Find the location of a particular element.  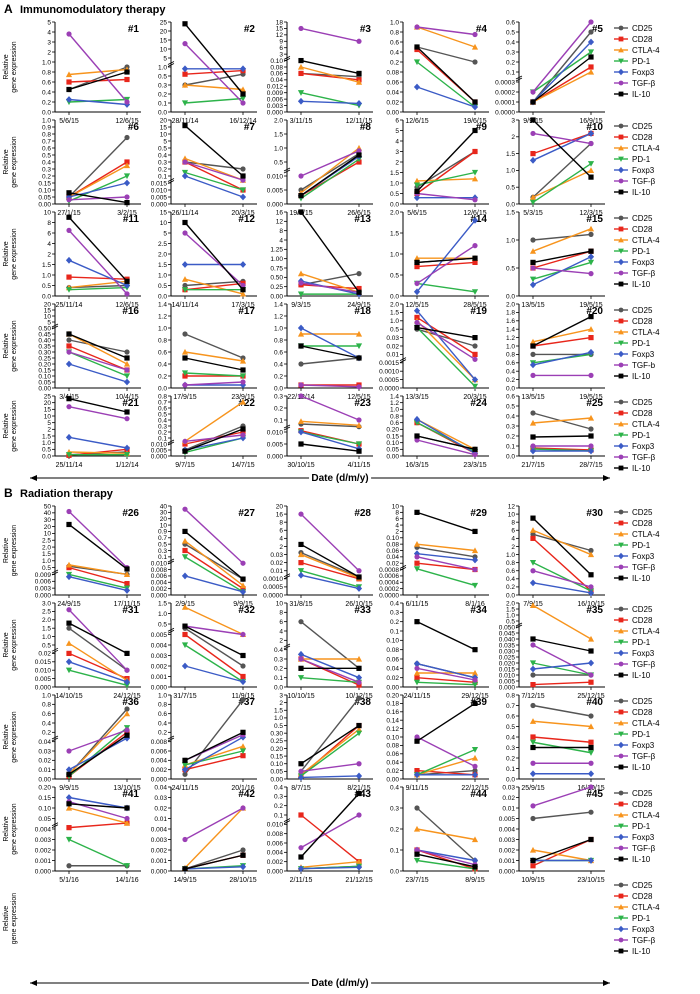

y-tick-label: 0.001 is located at coordinates (159, 861).